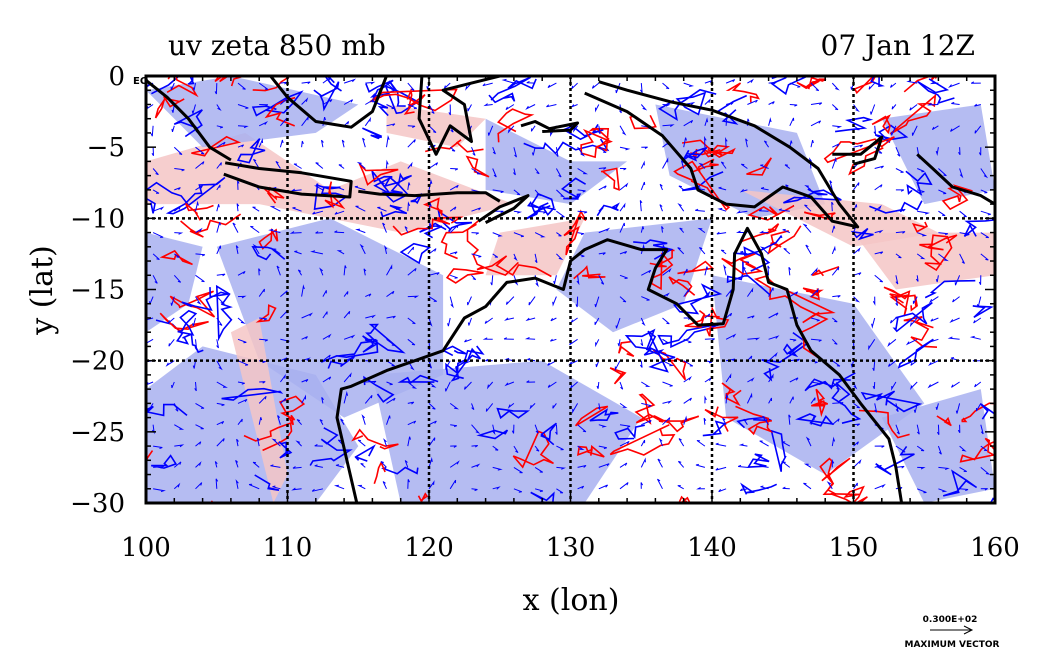 The width and height of the screenshot is (1056, 653). What do you see at coordinates (42, 290) in the screenshot?
I see `y-axis-label: y (lat)` at bounding box center [42, 290].